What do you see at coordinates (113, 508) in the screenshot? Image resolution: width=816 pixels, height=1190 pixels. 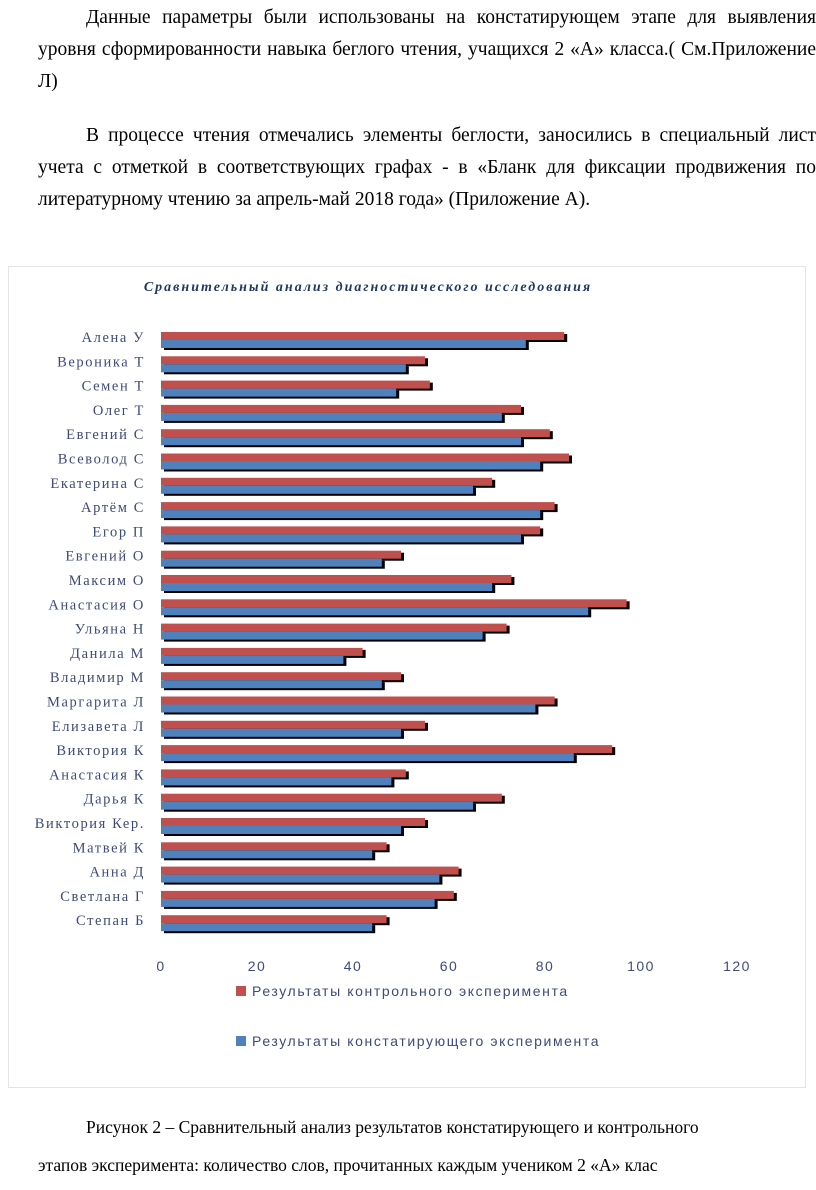 I see `category-label: Артём С` at bounding box center [113, 508].